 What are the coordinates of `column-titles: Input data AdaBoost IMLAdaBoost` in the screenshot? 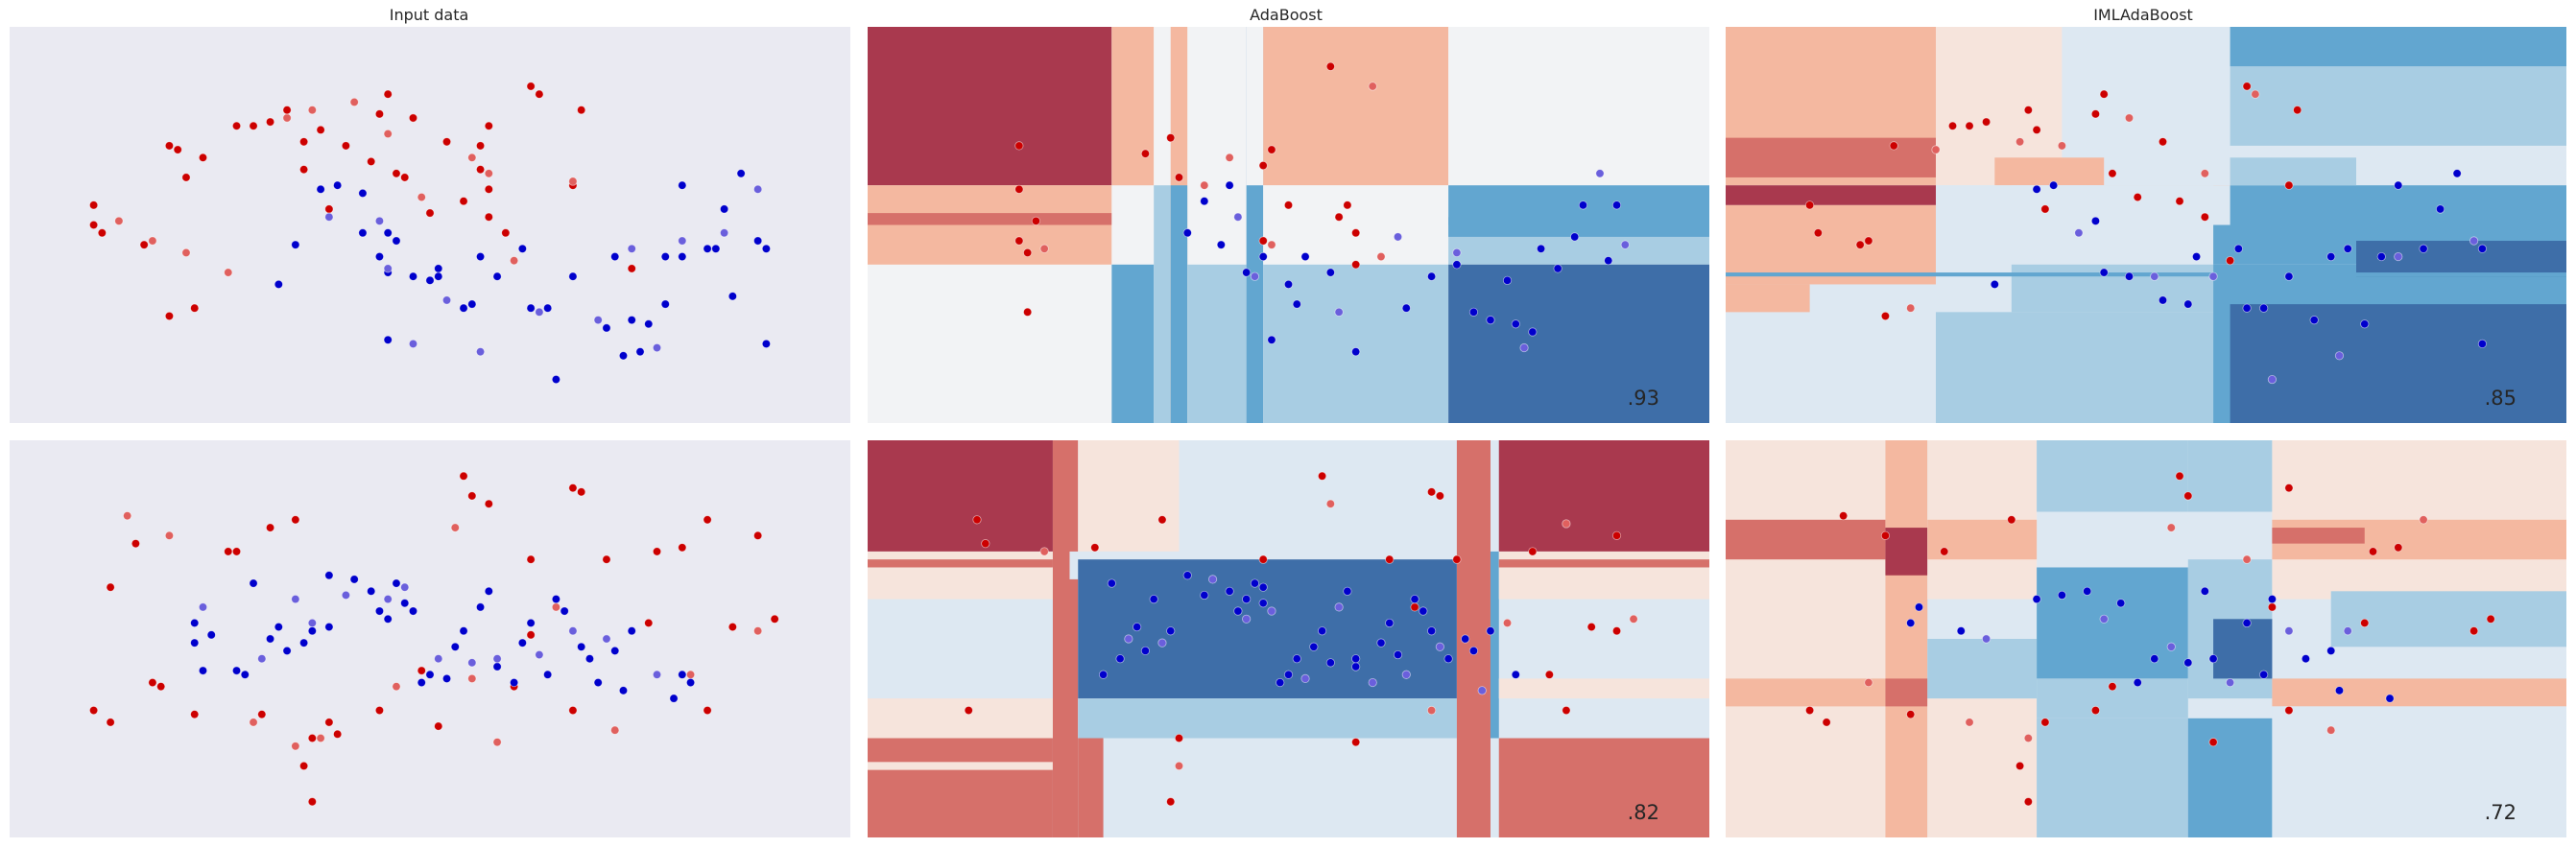 It's located at (1291, 15).